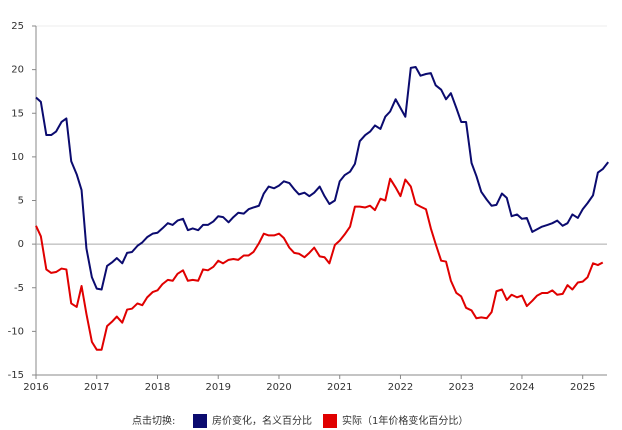 This screenshot has width=622, height=430. I want to click on x-tick-label: 2024, so click(521, 387).